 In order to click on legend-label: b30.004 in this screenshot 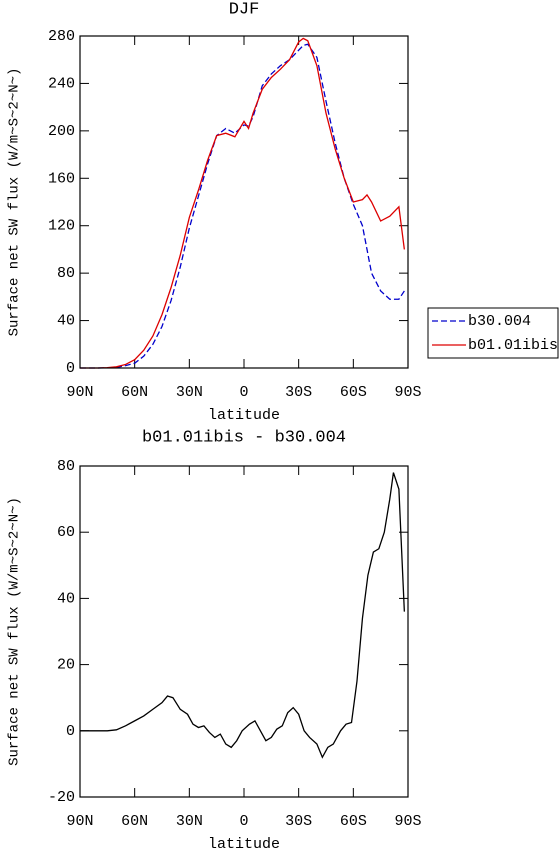, I will do `click(499, 321)`.